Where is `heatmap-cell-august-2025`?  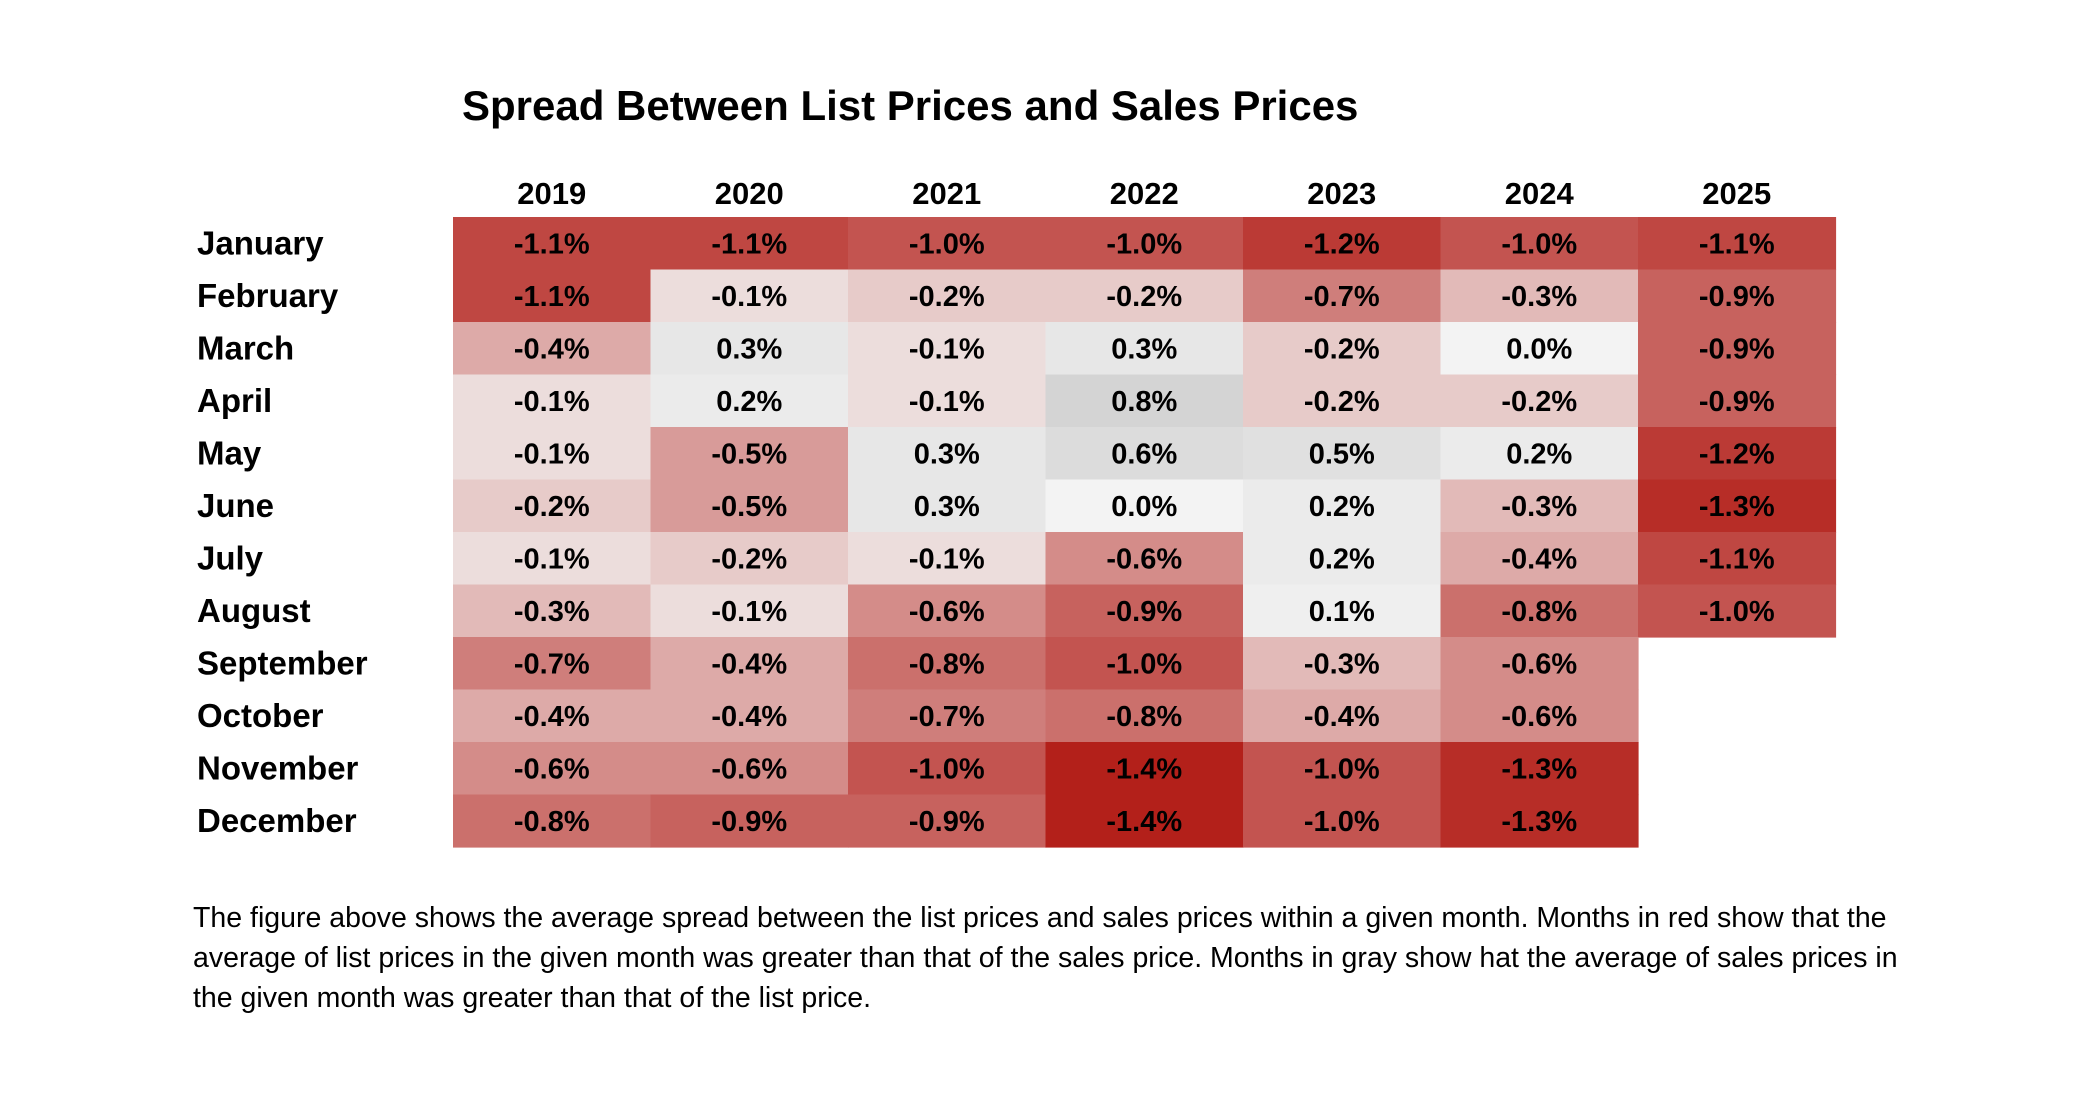 heatmap-cell-august-2025 is located at coordinates (1737, 611).